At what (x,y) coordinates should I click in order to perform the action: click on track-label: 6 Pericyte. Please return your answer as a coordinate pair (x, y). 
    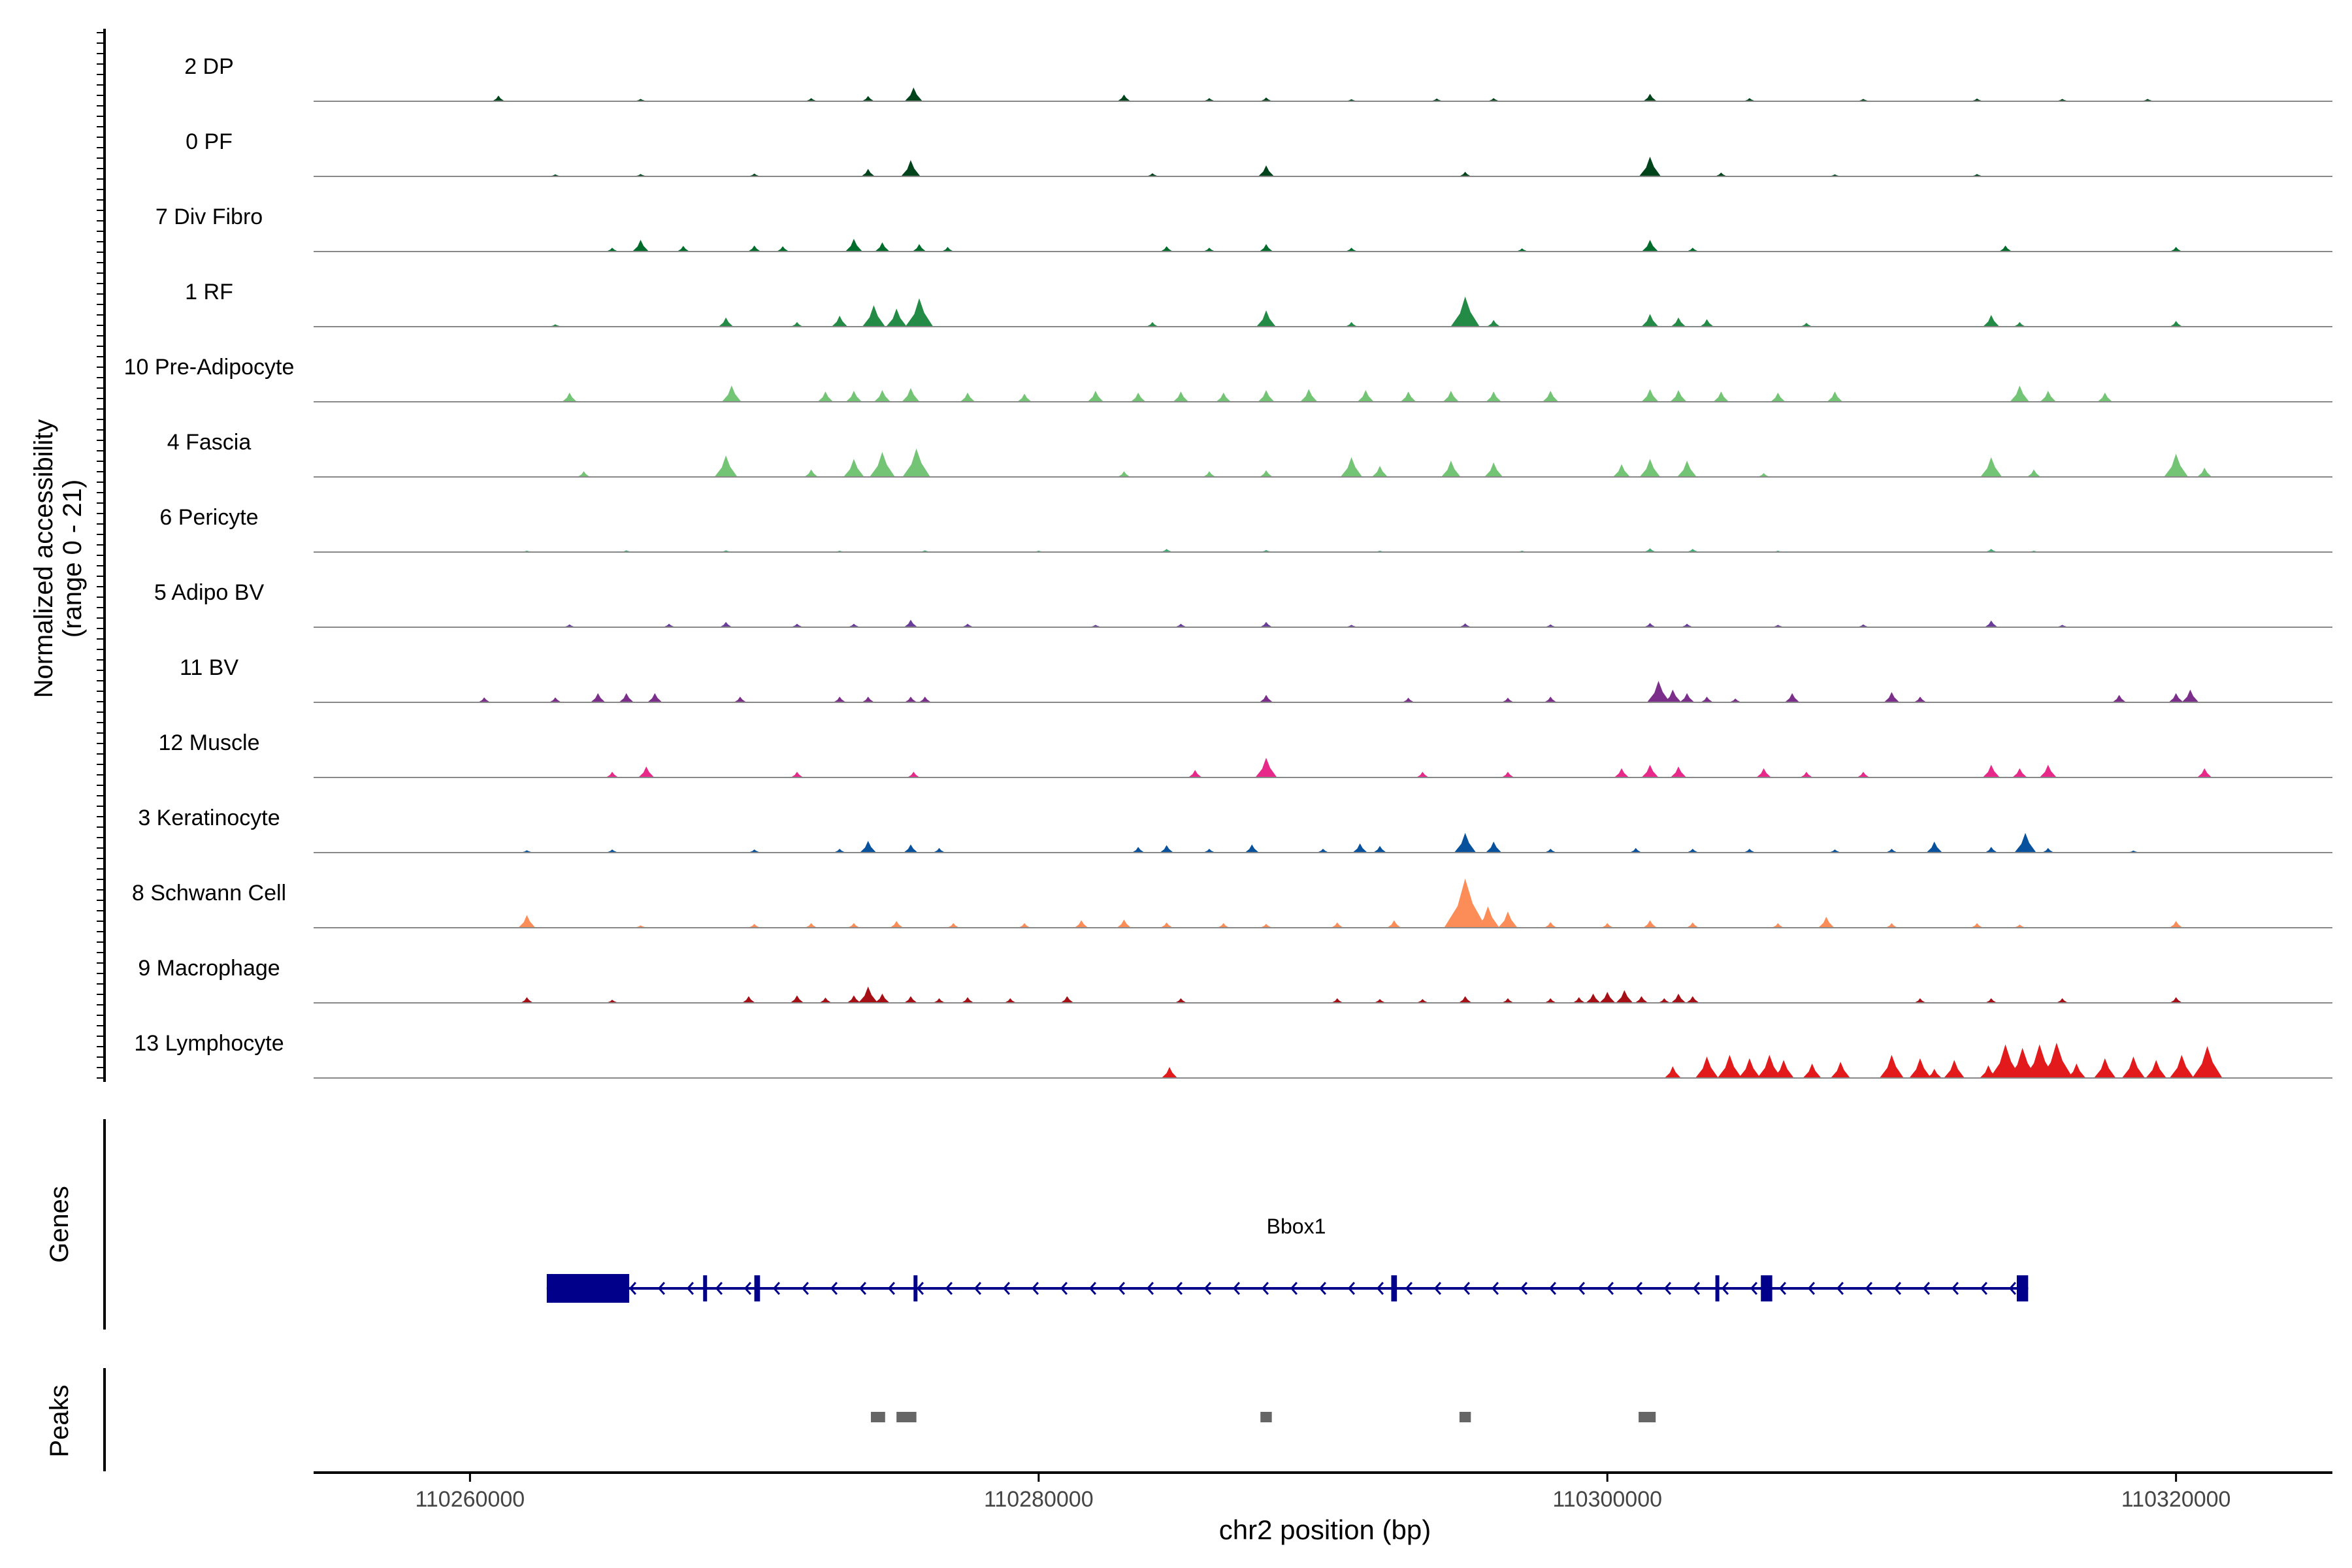
    Looking at the image, I should click on (208, 517).